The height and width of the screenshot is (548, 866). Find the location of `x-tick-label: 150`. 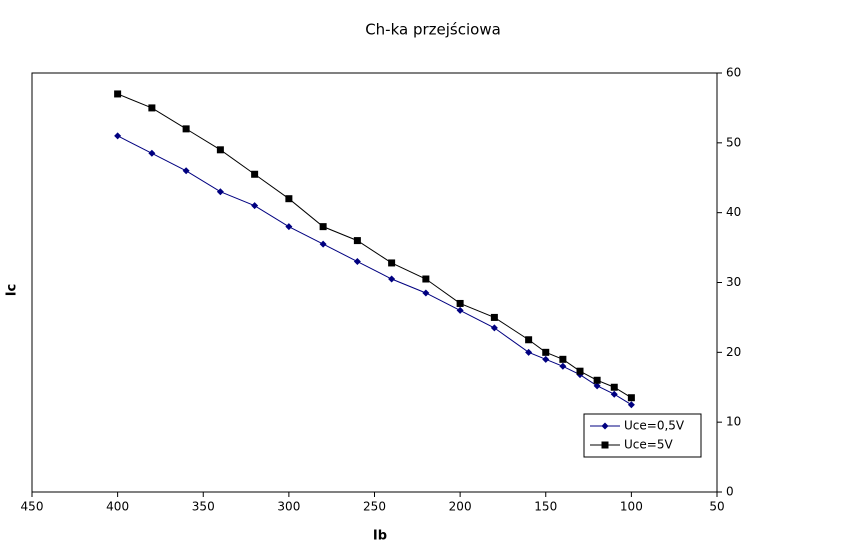

x-tick-label: 150 is located at coordinates (545, 507).